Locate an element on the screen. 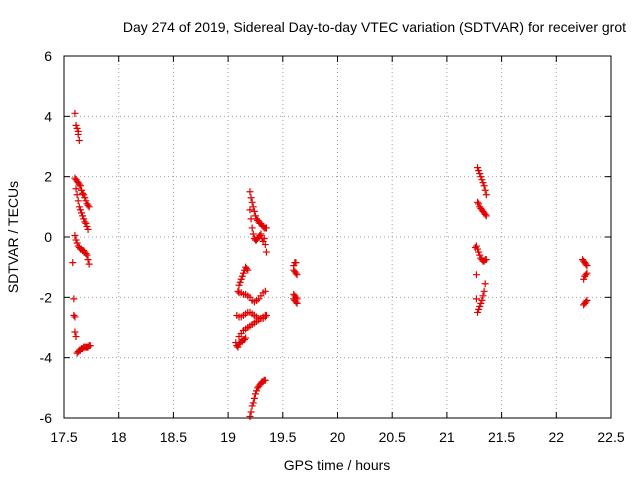 The image size is (640, 480). series-arc-17.6-c is located at coordinates (82, 209).